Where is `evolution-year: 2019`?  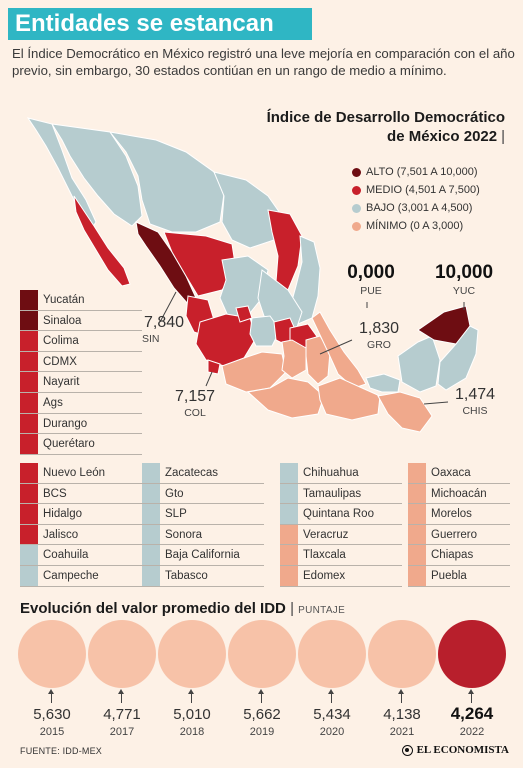
evolution-year: 2019 is located at coordinates (262, 732).